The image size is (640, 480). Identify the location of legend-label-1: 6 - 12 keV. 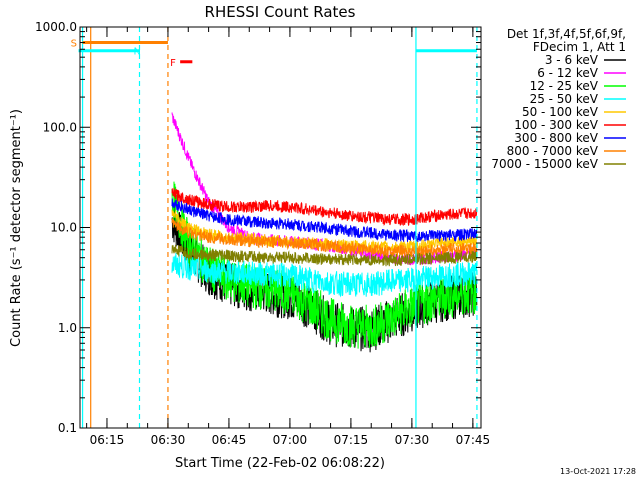
(568, 73).